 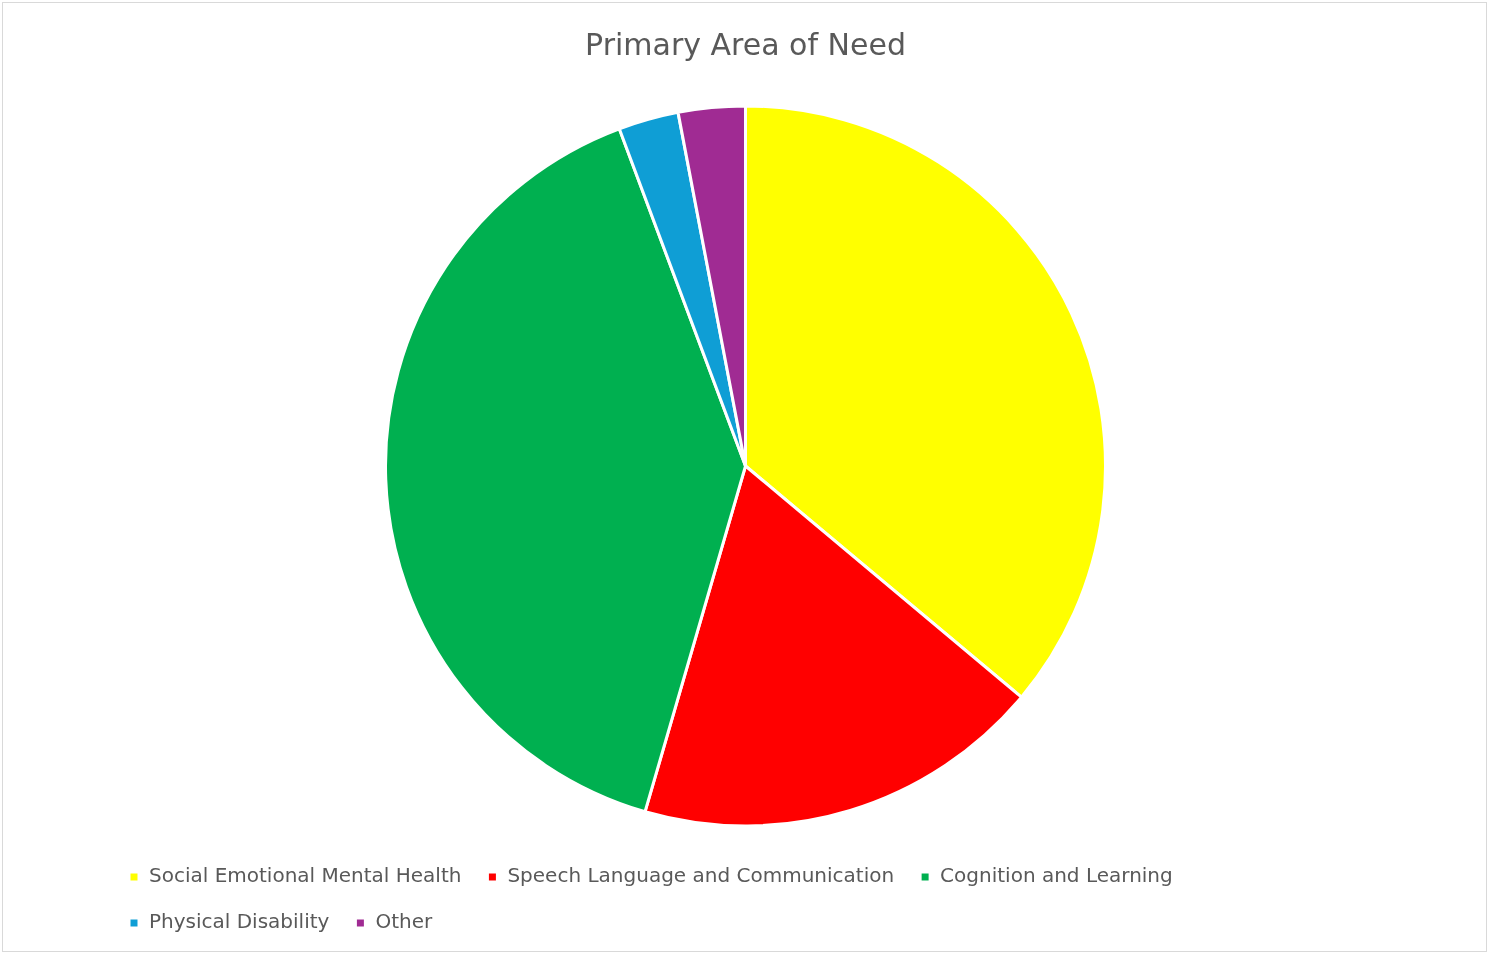 I want to click on legend-label: Physical Disability, so click(x=239, y=921).